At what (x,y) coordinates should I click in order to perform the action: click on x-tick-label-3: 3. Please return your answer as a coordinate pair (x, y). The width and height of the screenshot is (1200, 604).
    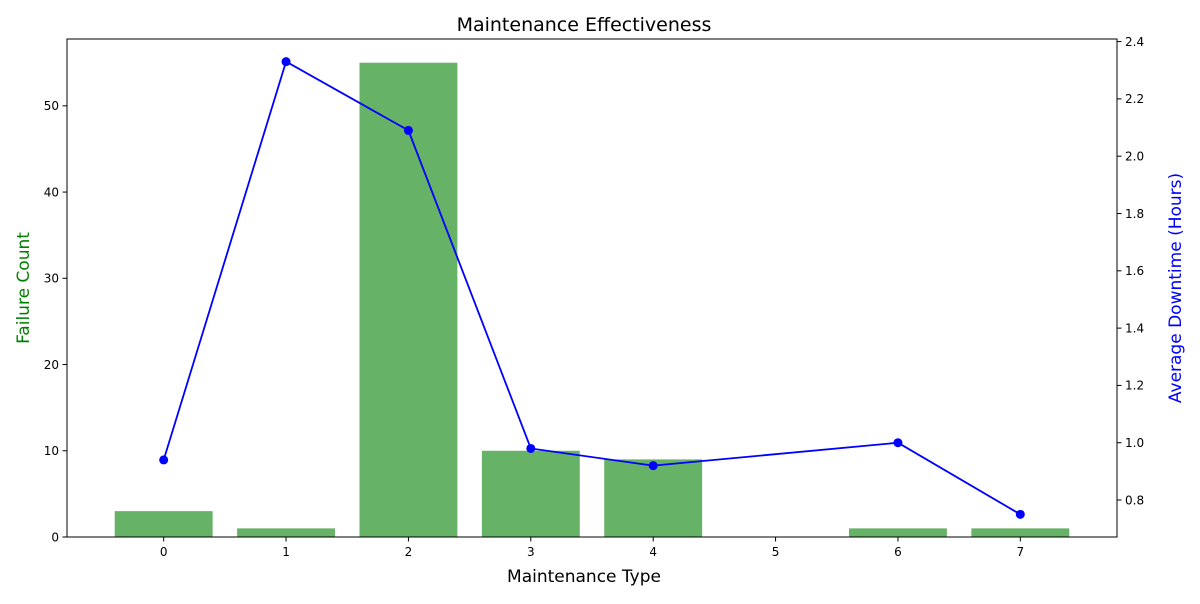
    Looking at the image, I should click on (531, 552).